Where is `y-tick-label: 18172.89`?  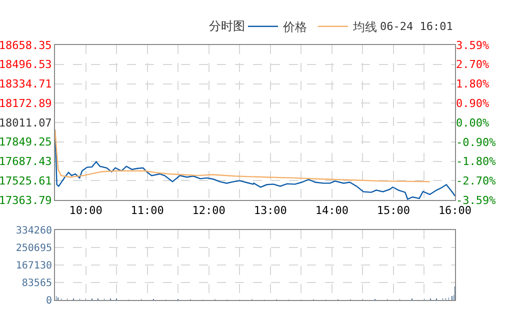
y-tick-label: 18172.89 is located at coordinates (26, 103).